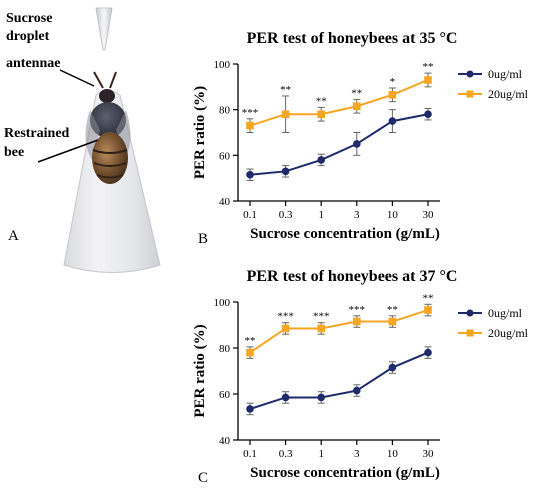  I want to click on panel-letter: B, so click(203, 239).